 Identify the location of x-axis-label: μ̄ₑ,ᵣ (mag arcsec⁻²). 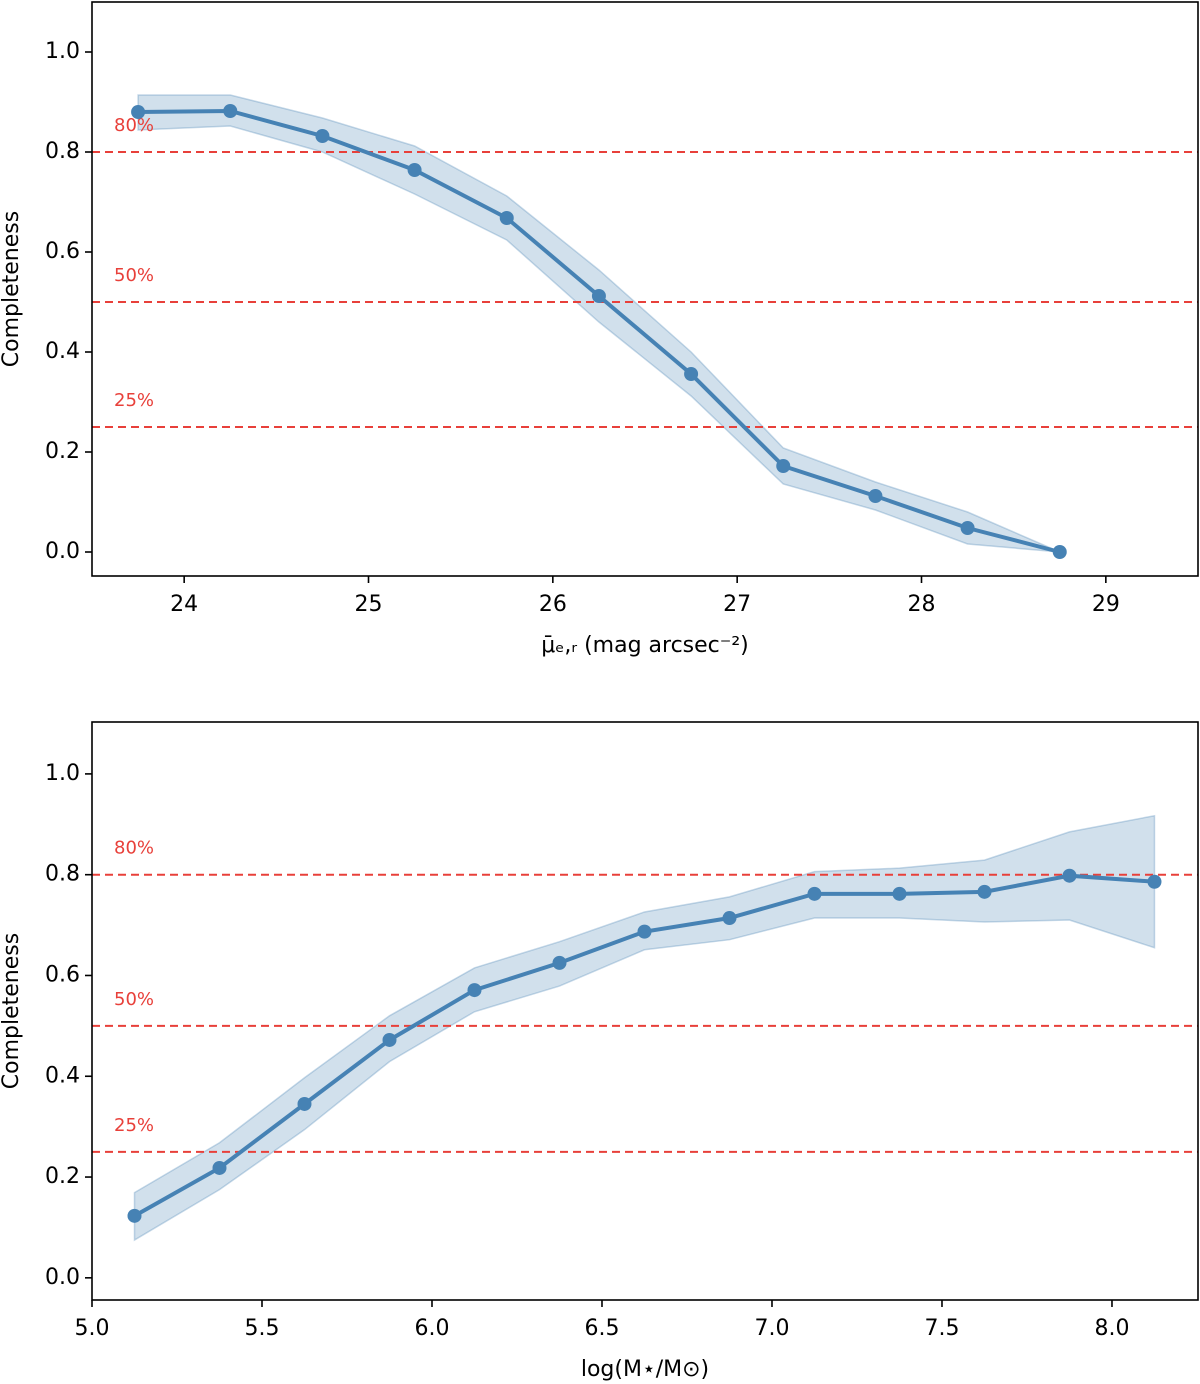
(645, 645).